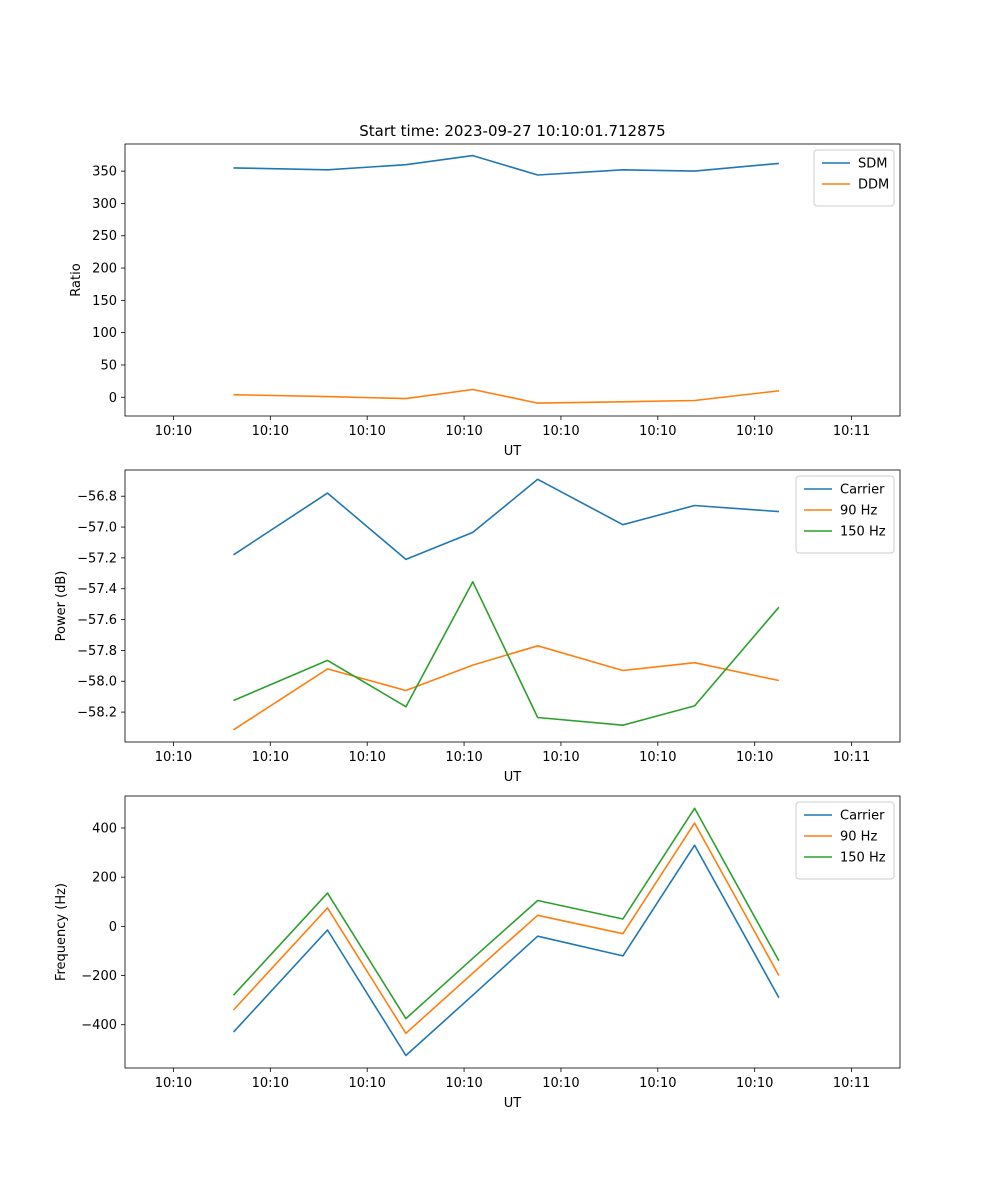 The height and width of the screenshot is (1200, 1000). Describe the element at coordinates (61, 932) in the screenshot. I see `y-axis-label: Frequency (Hz)` at that location.